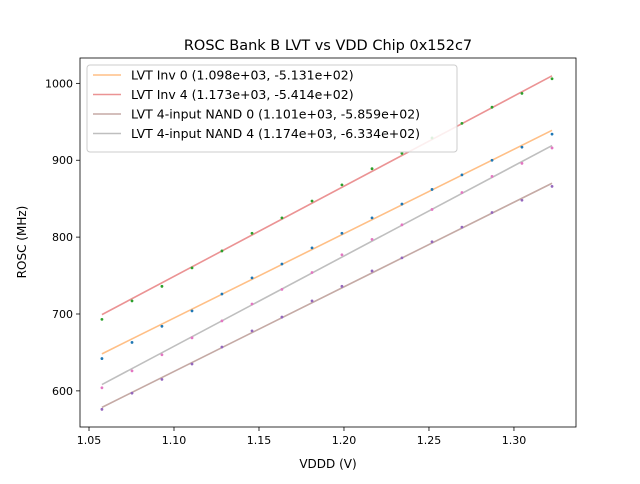  What do you see at coordinates (328, 46) in the screenshot?
I see `chart-title: ROSC Bank B LVT vs VDD Chip 0x152c7` at bounding box center [328, 46].